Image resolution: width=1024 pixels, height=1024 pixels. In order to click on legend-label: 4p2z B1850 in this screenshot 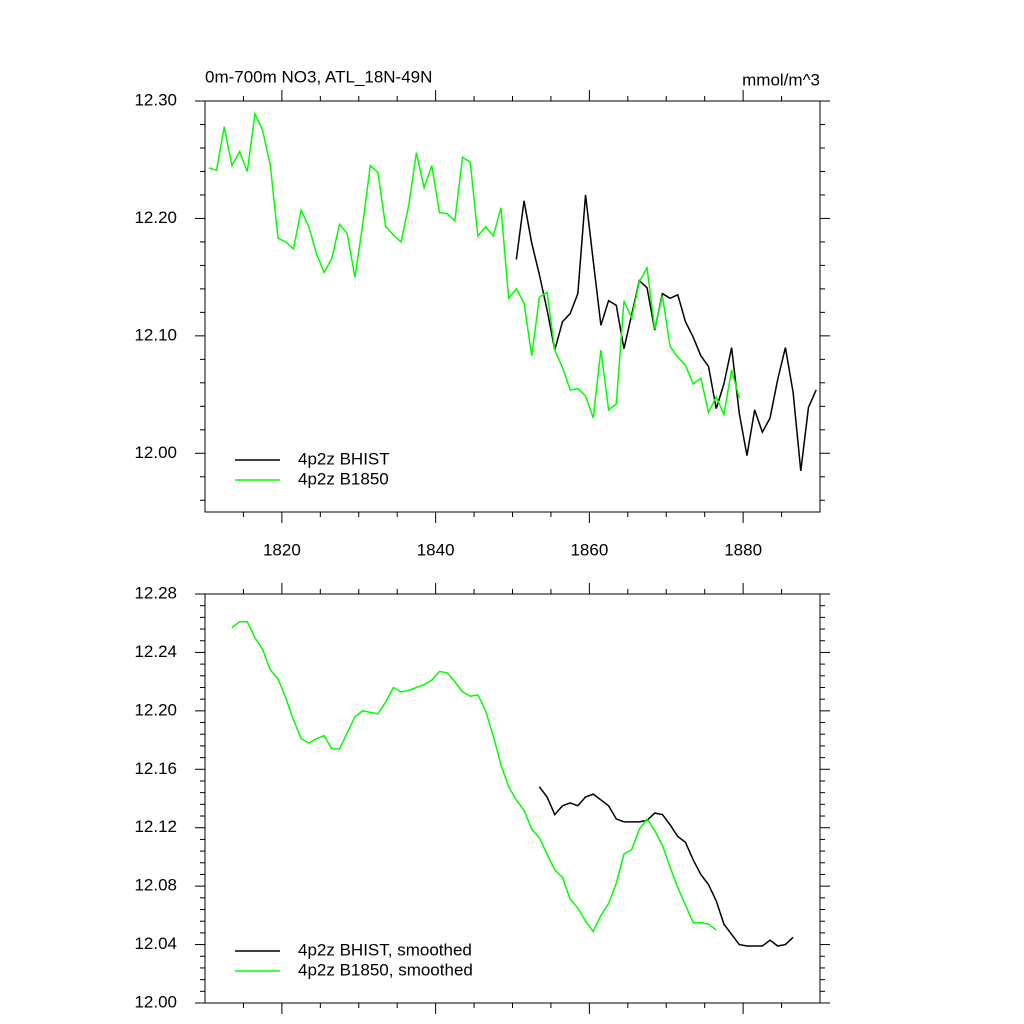, I will do `click(343, 478)`.